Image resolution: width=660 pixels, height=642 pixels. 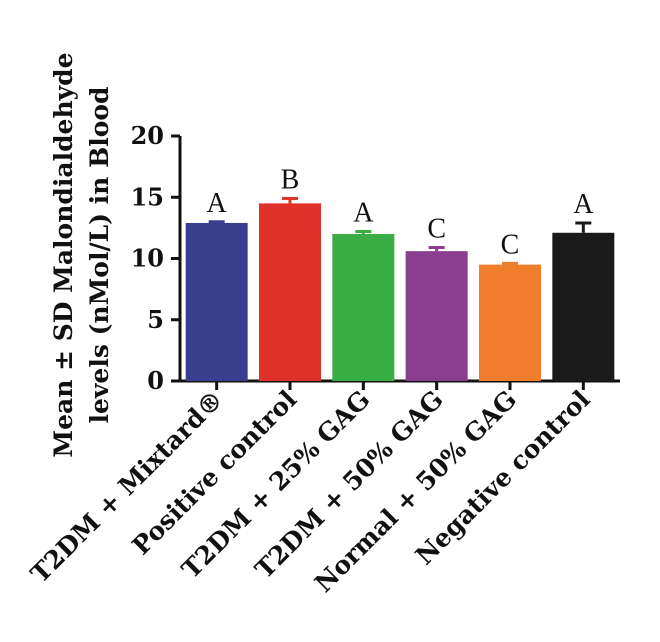 I want to click on significance-letter: B, so click(x=290, y=179).